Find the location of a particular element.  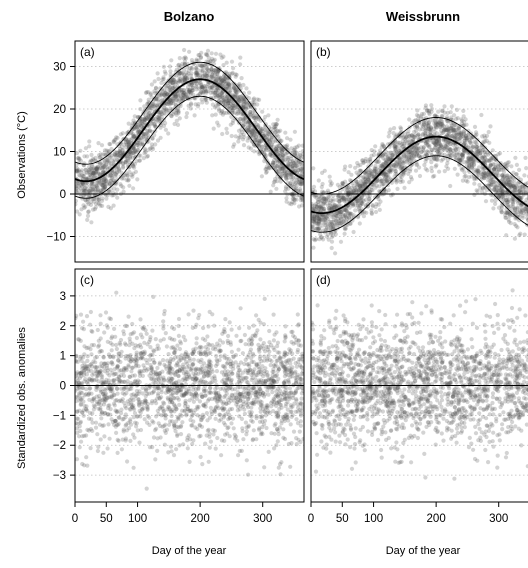

mean-seasonal-curve is located at coordinates (189, 130).